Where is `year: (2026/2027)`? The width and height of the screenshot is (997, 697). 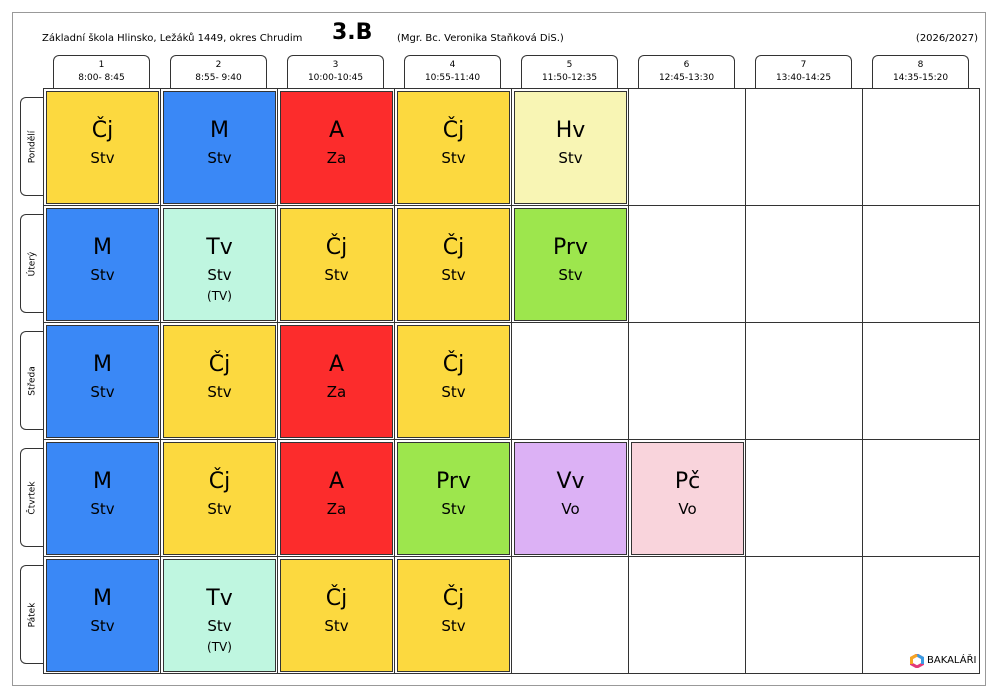
year: (2026/2027) is located at coordinates (946, 38).